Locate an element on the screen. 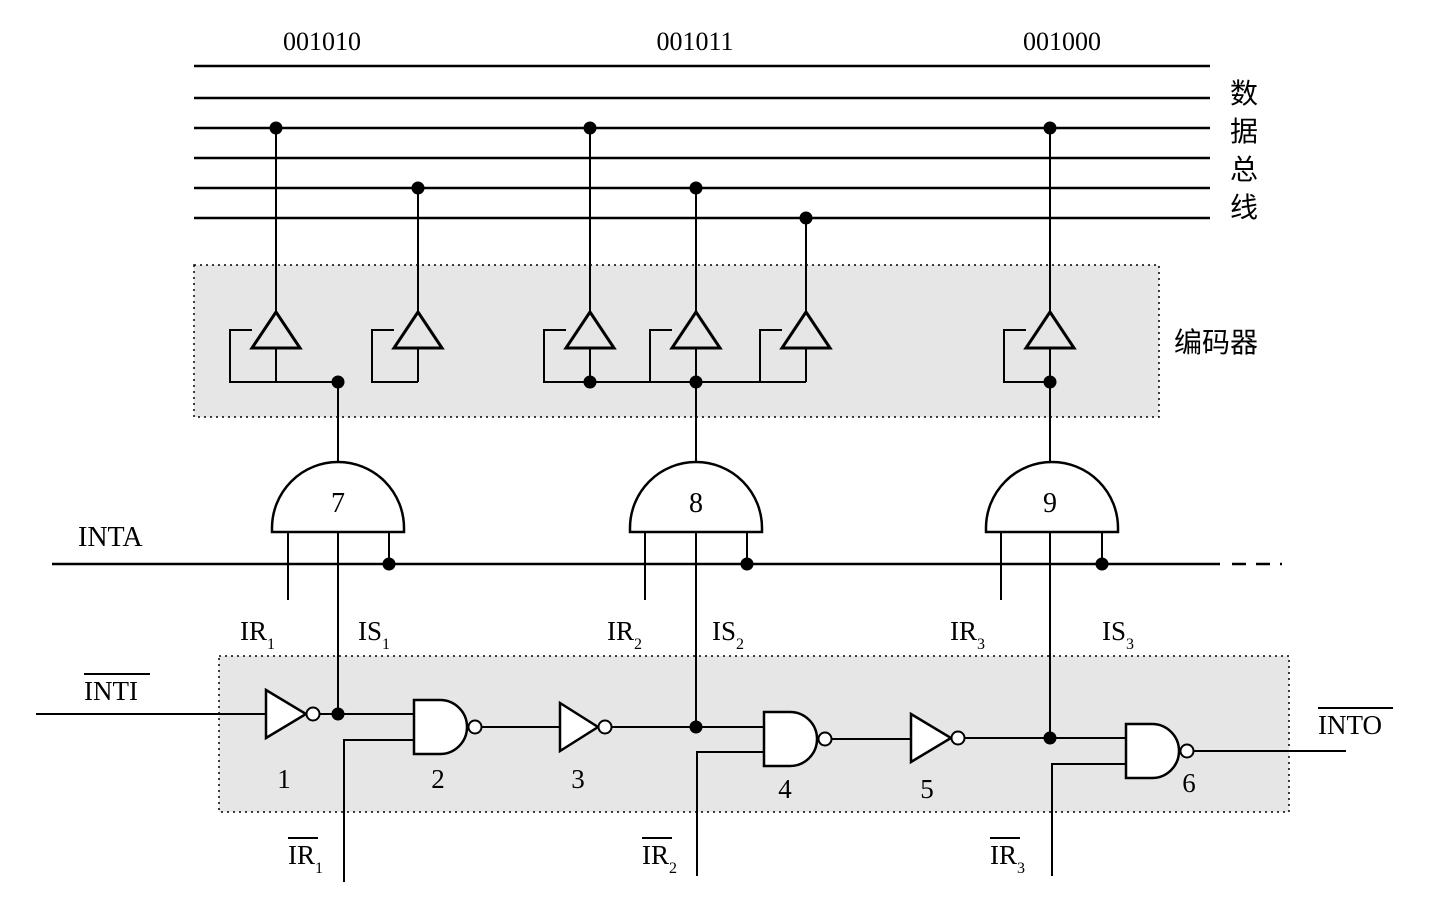  chain-number-1: 1 is located at coordinates (284, 779).